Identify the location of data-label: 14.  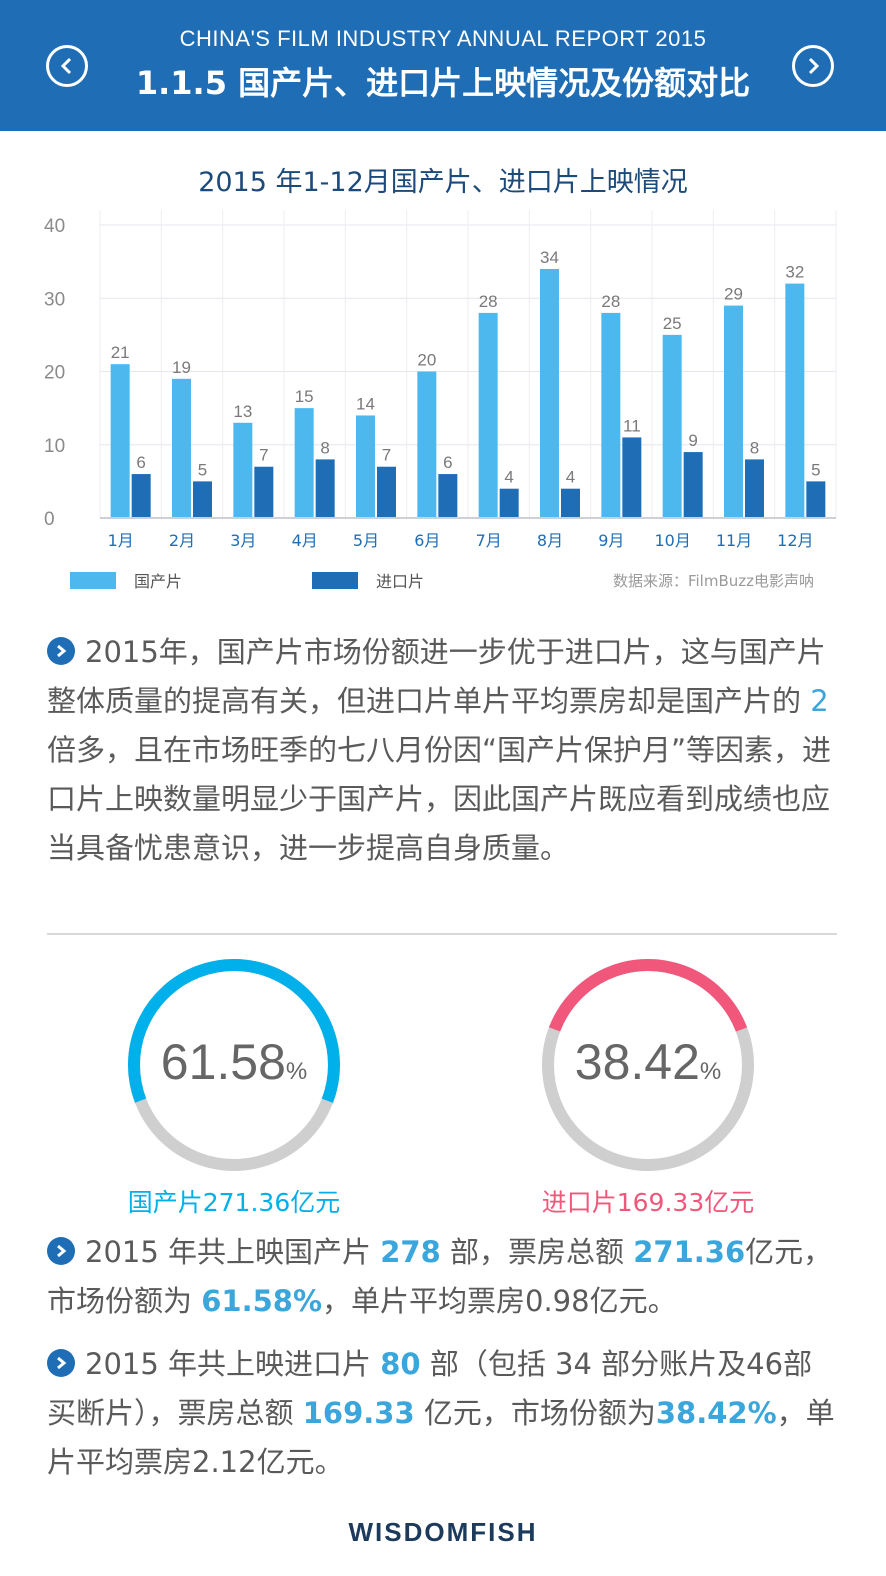
(365, 403).